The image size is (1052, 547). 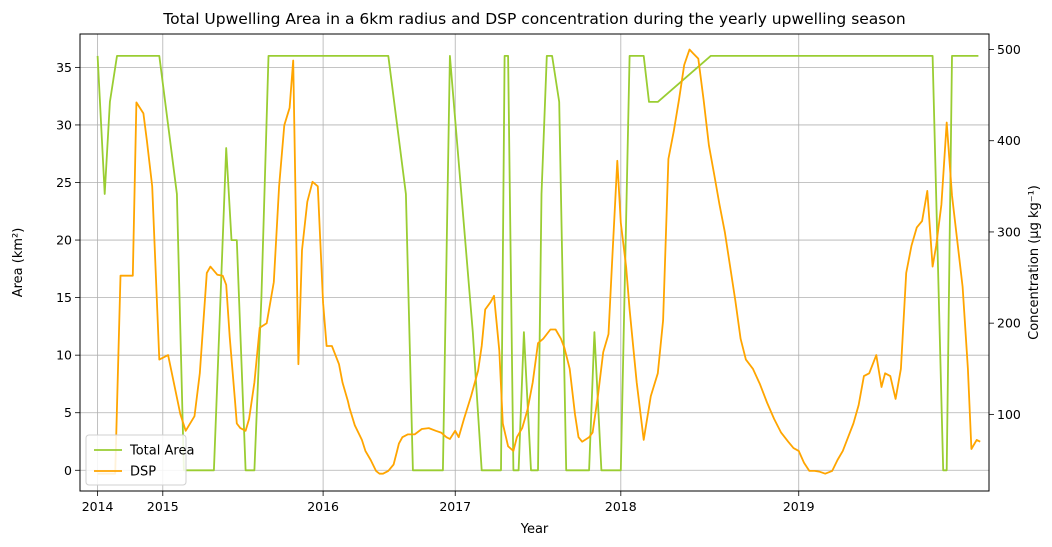 What do you see at coordinates (455, 506) in the screenshot?
I see `x-tick-label: 2017` at bounding box center [455, 506].